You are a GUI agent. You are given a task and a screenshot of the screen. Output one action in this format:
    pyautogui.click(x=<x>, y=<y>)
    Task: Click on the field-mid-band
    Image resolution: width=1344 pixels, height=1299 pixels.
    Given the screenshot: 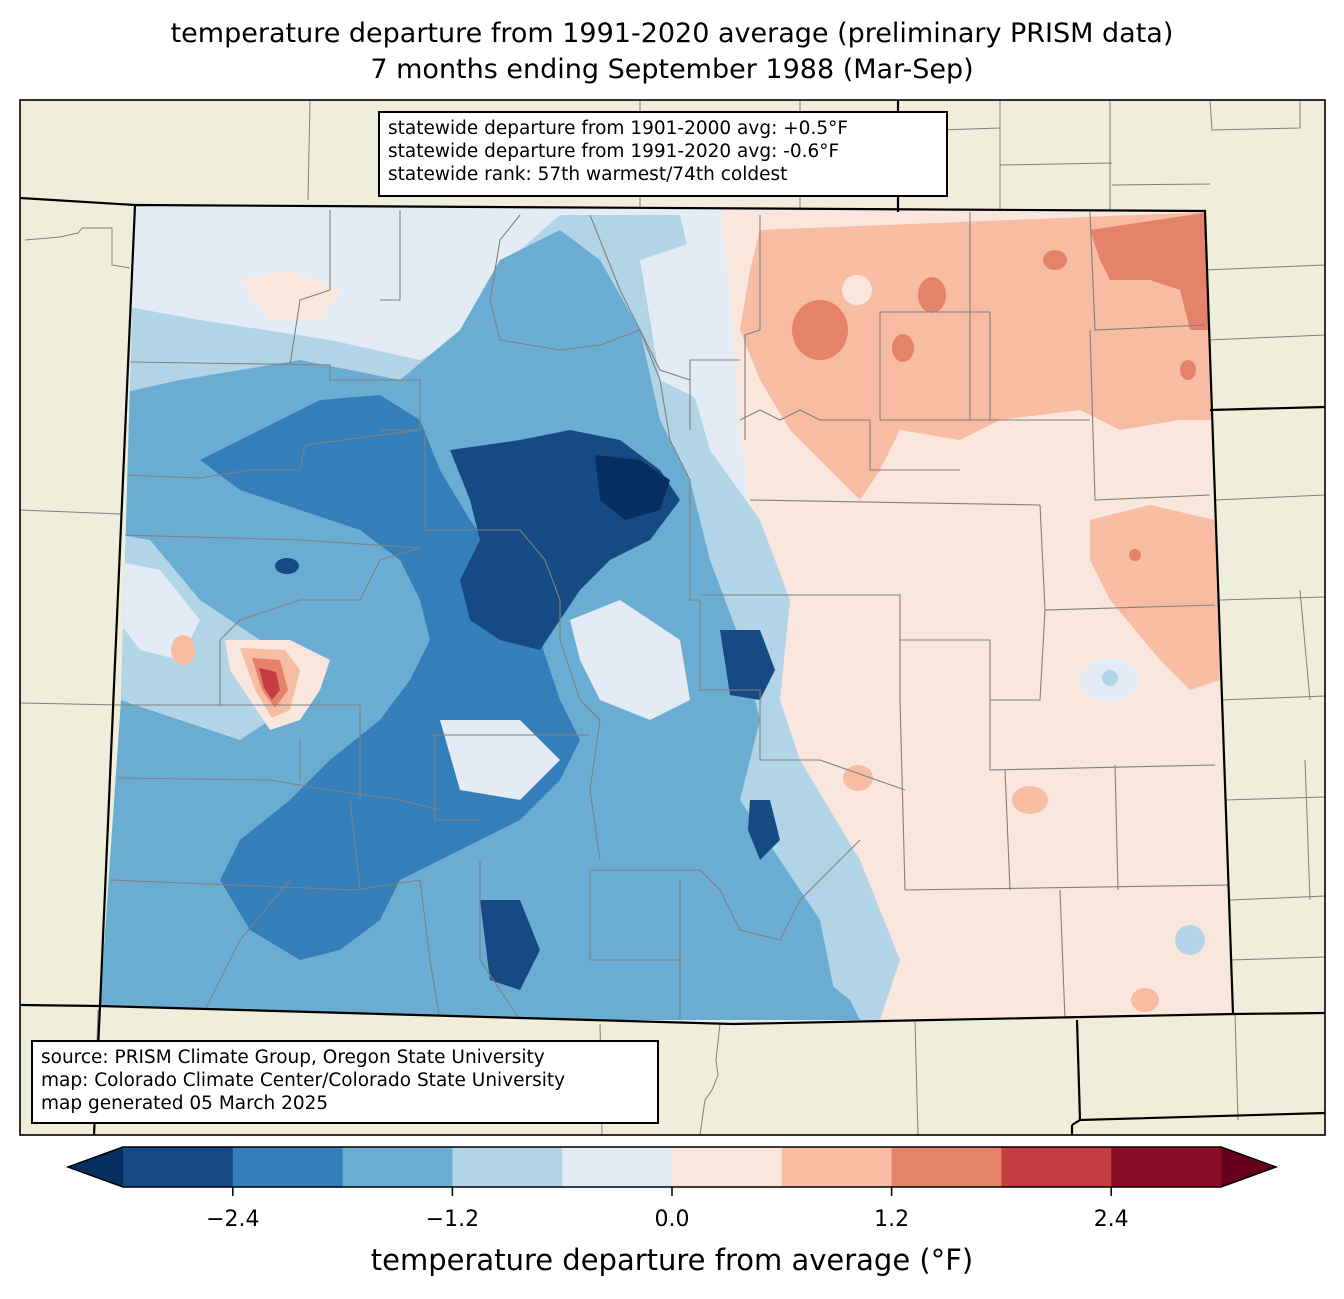 What is the action you would take?
    pyautogui.click(x=390, y=677)
    